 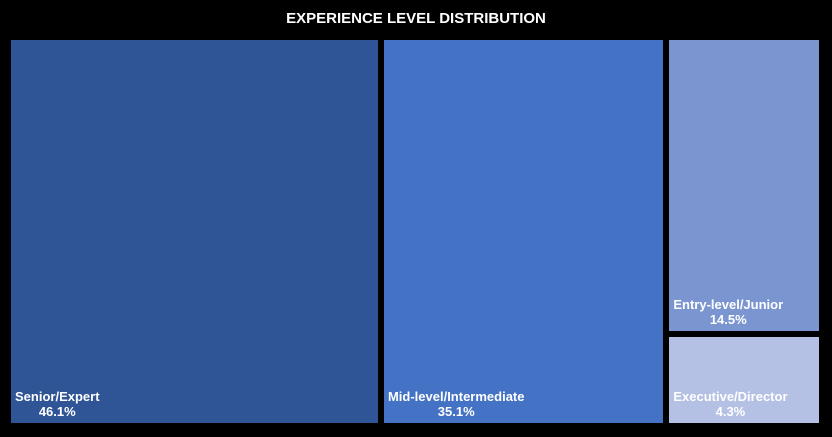 What do you see at coordinates (730, 411) in the screenshot?
I see `tile-percent: 4.3%` at bounding box center [730, 411].